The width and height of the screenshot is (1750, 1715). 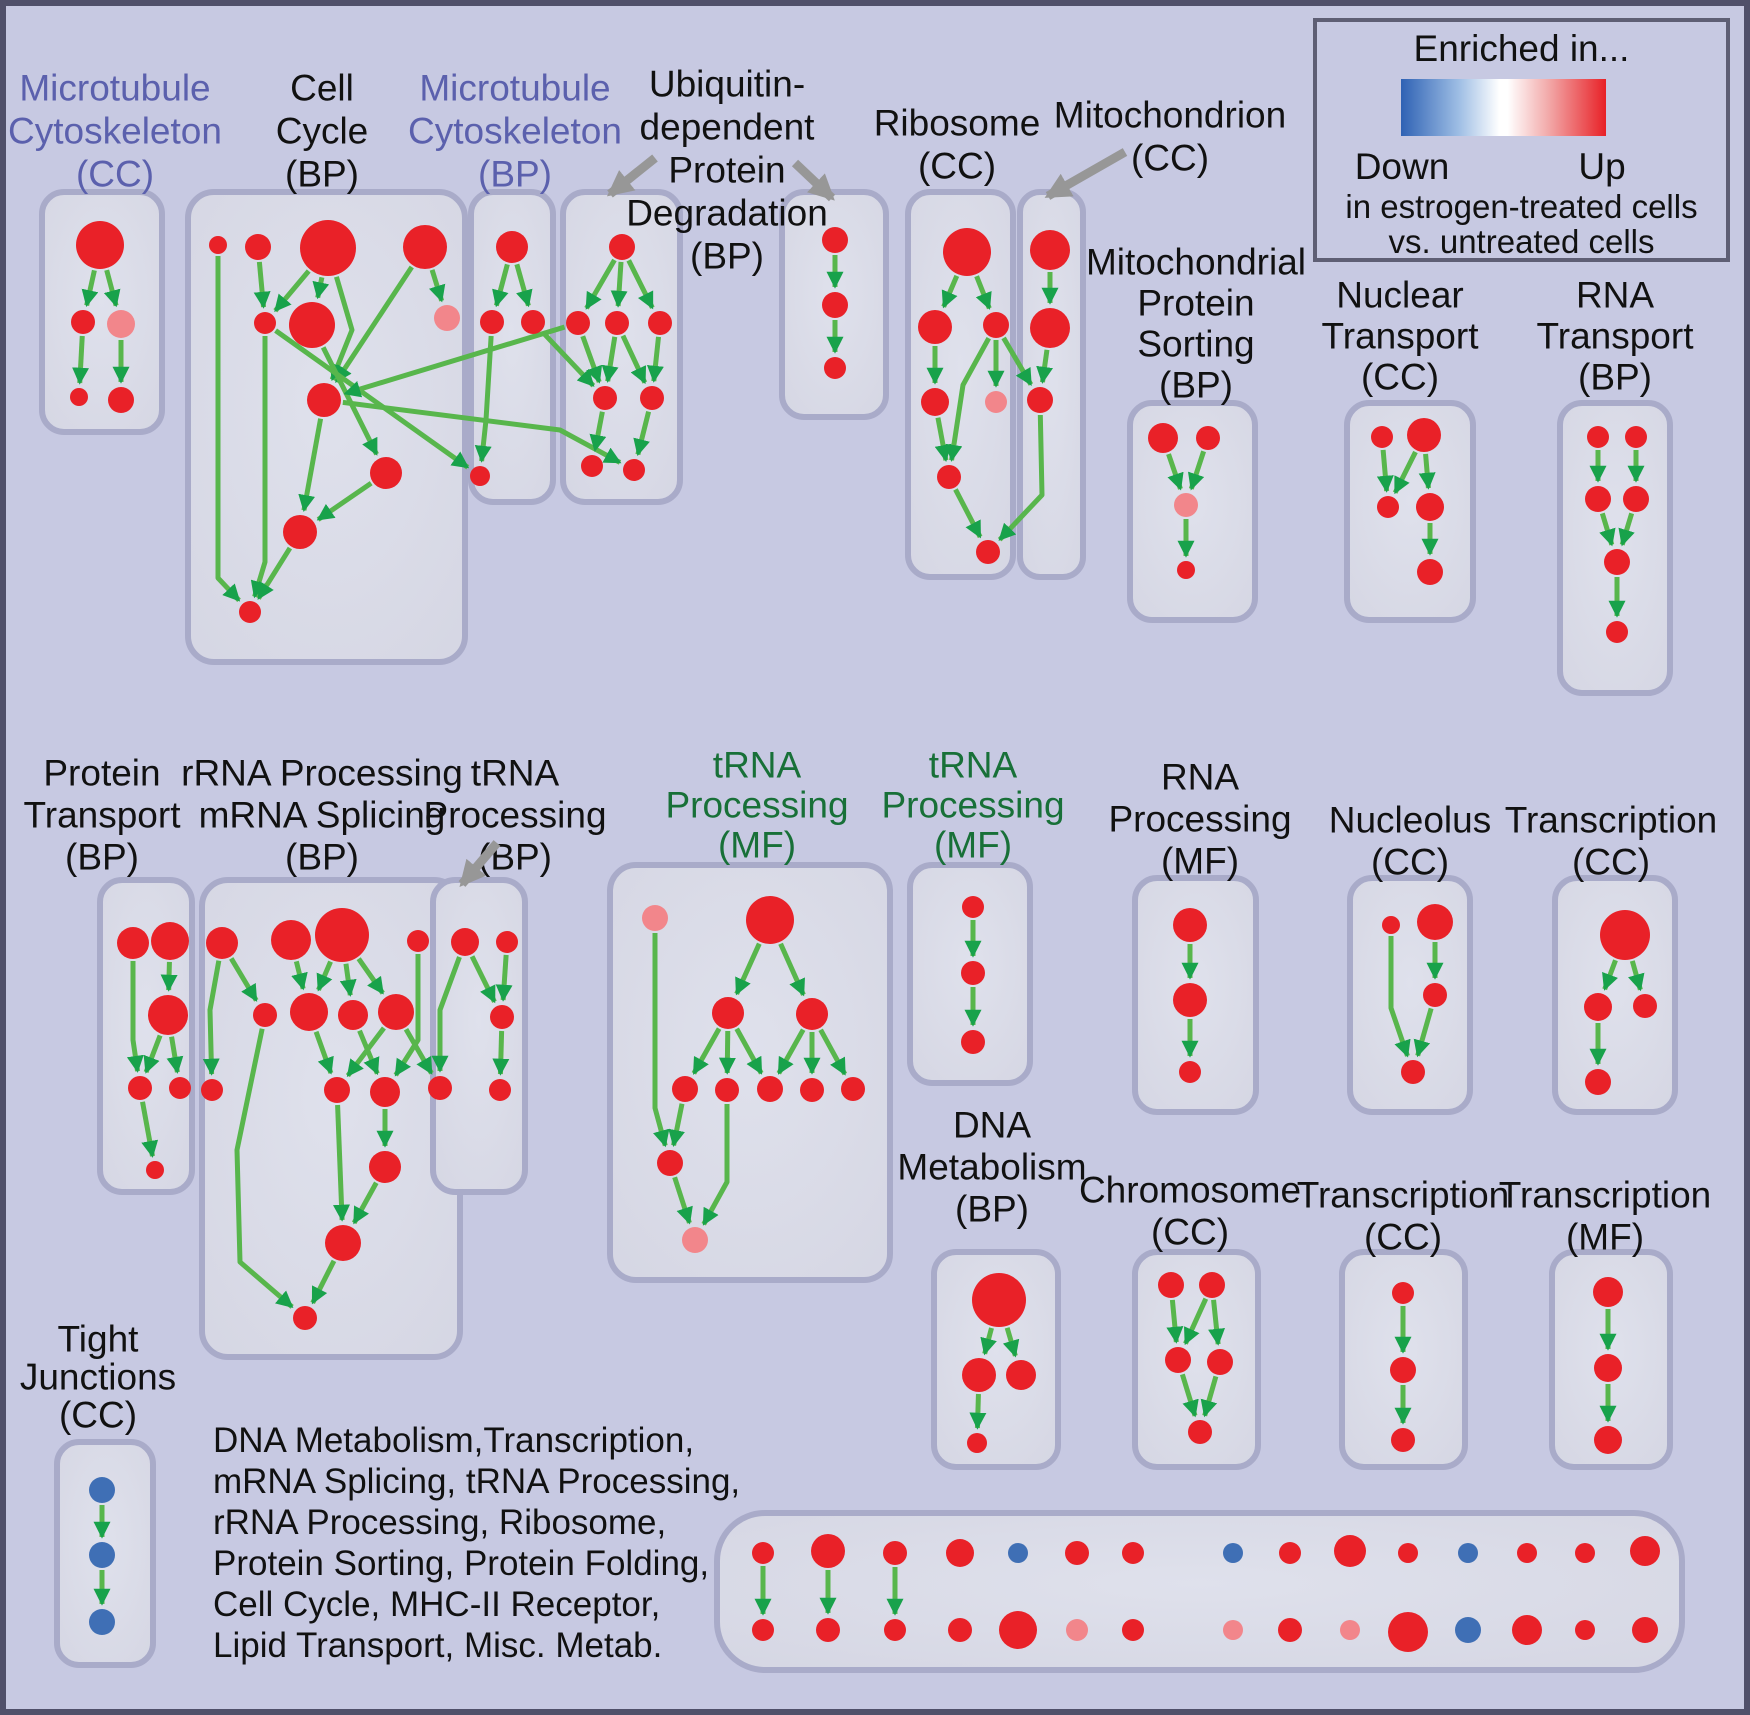 I want to click on go-term-node-tm5, so click(x=727, y=1090).